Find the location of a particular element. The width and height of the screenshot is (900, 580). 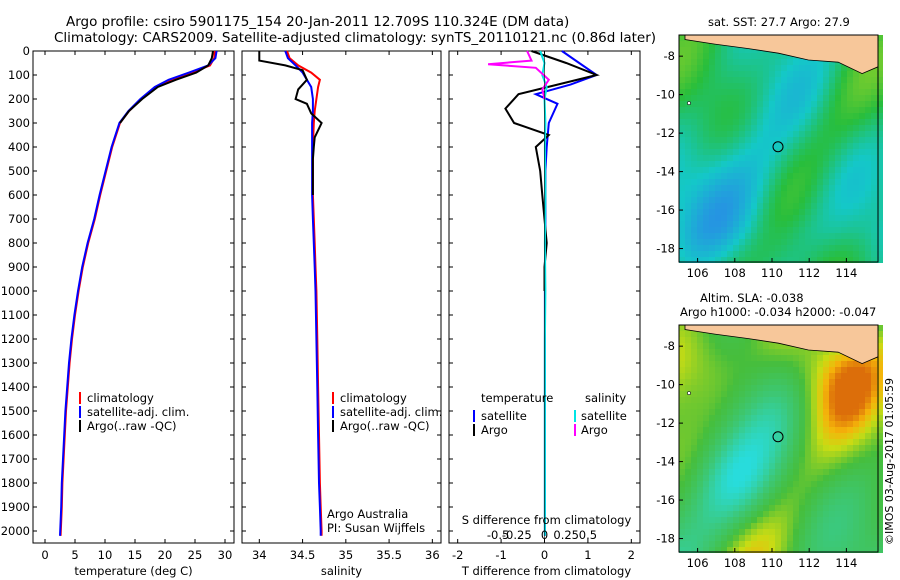

differences-series-salinity-argo is located at coordinates (519, 75).